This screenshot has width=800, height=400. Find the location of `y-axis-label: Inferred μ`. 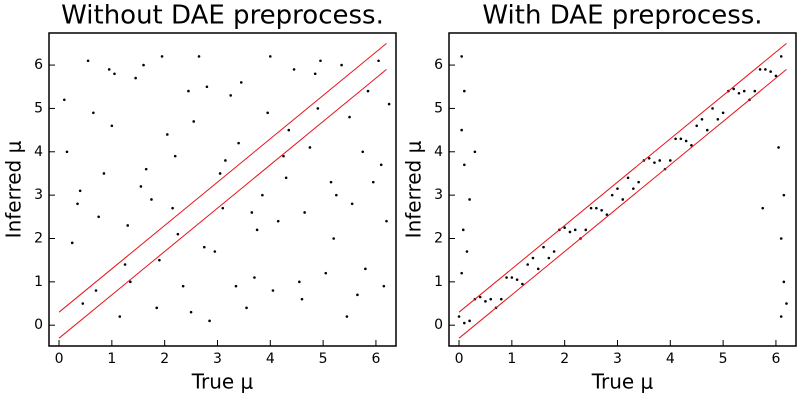

y-axis-label: Inferred μ is located at coordinates (414, 189).